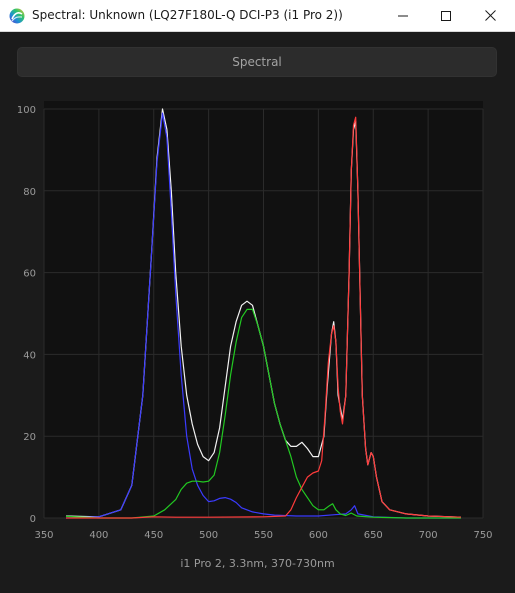 This screenshot has height=593, width=515. What do you see at coordinates (29, 437) in the screenshot?
I see `y-tick-label: 20` at bounding box center [29, 437].